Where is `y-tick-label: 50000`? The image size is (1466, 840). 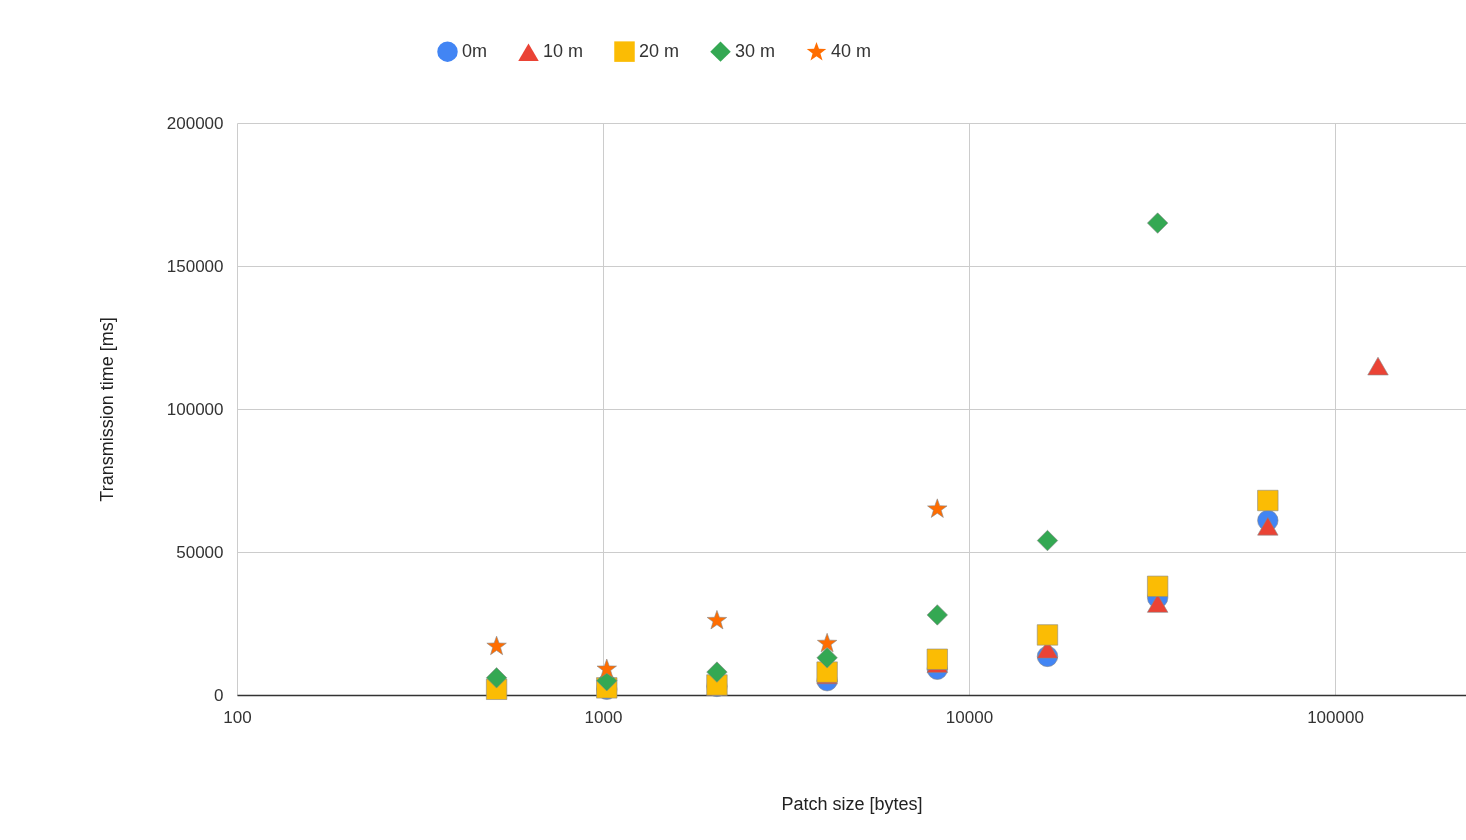 y-tick-label: 50000 is located at coordinates (200, 552).